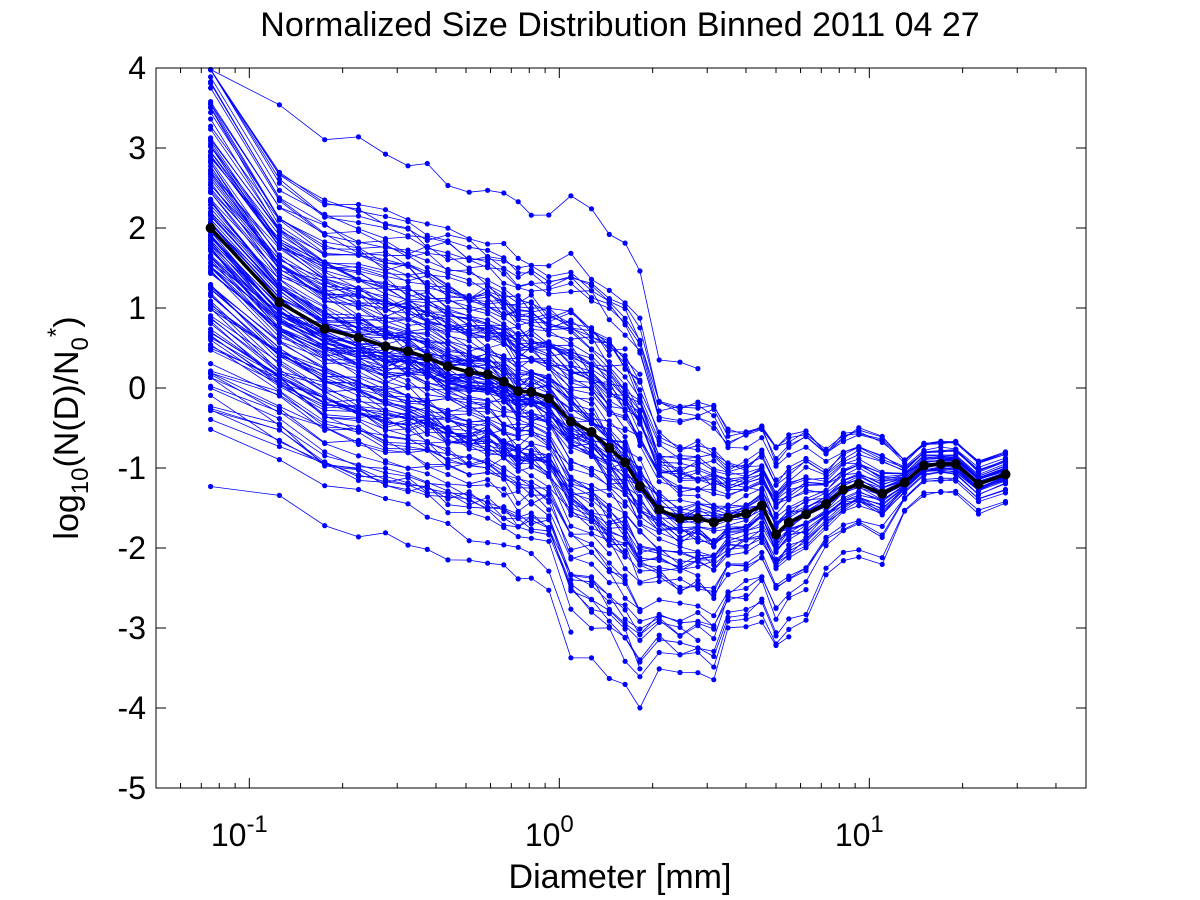 This screenshot has width=1200, height=900. I want to click on y-tick-label: 3, so click(137, 148).